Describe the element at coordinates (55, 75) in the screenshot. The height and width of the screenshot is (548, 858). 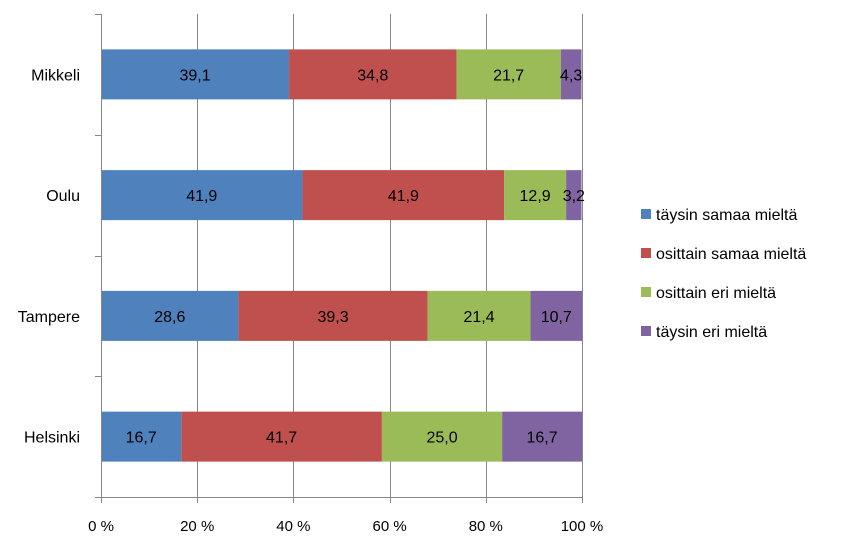
I see `category-label: Mikkeli` at that location.